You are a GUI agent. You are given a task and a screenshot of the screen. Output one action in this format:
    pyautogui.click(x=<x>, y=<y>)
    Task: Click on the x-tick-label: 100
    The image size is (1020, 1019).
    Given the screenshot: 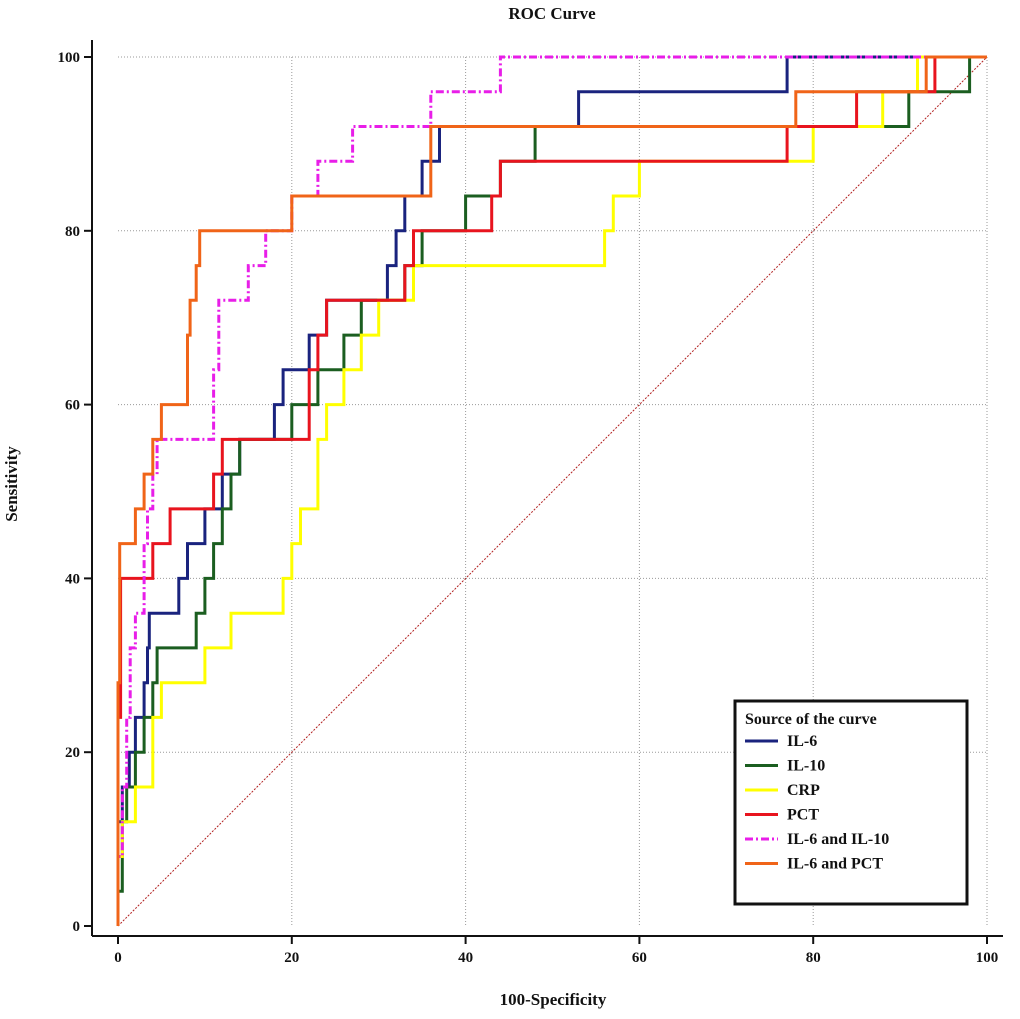 What is the action you would take?
    pyautogui.click(x=987, y=958)
    